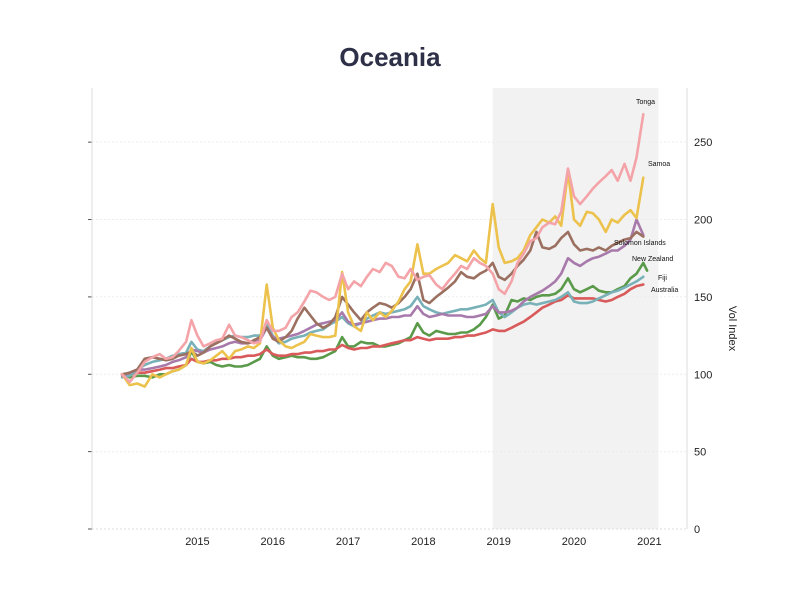  I want to click on y-tick-label: 100, so click(703, 375).